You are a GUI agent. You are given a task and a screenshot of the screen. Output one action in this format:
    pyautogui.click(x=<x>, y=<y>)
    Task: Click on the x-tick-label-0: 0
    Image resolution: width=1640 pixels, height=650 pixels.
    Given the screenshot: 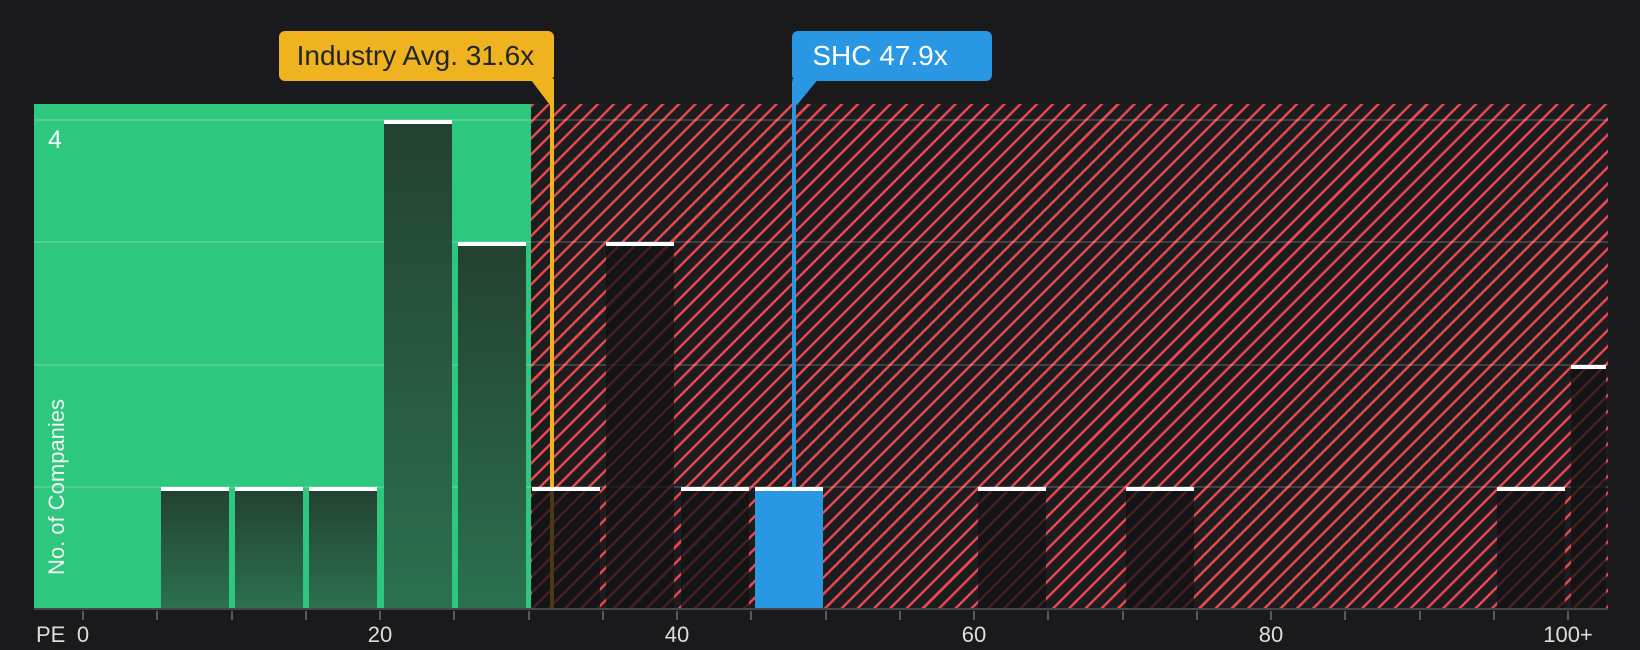 What is the action you would take?
    pyautogui.click(x=83, y=634)
    